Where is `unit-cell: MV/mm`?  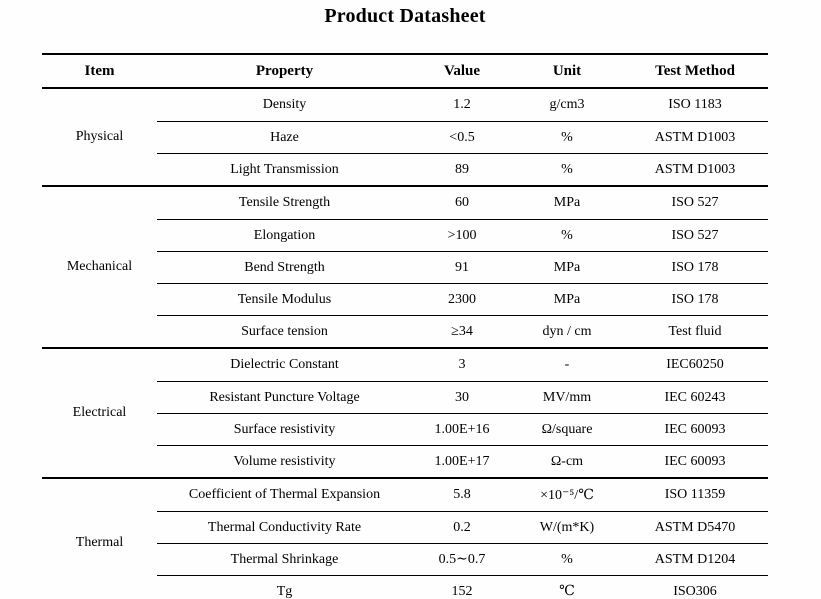
unit-cell: MV/mm is located at coordinates (567, 397).